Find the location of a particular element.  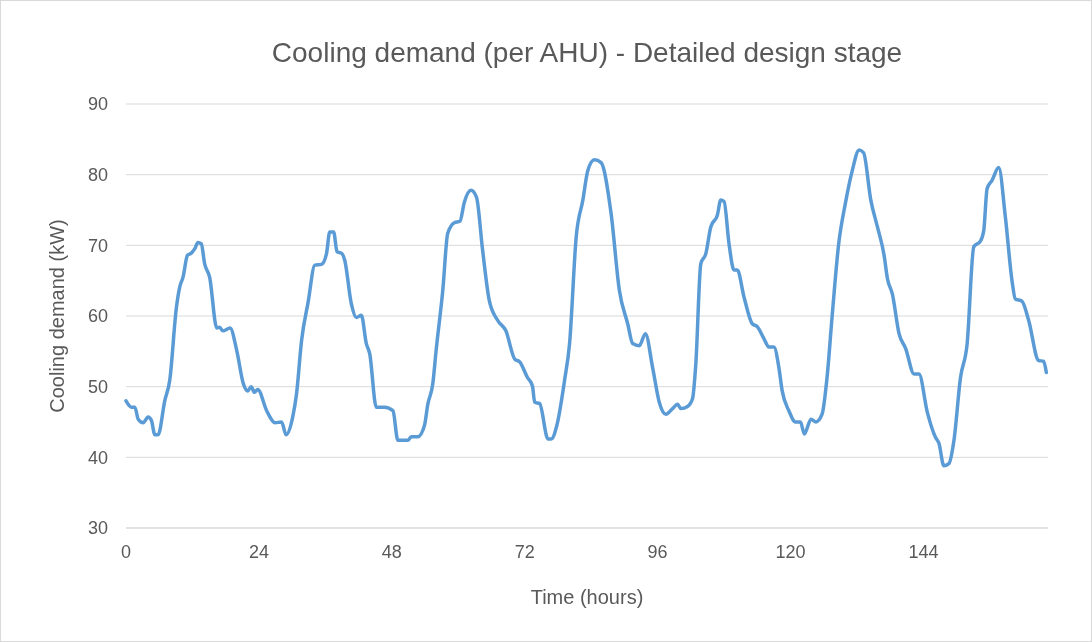

y-tick-label: 80 is located at coordinates (97, 174).